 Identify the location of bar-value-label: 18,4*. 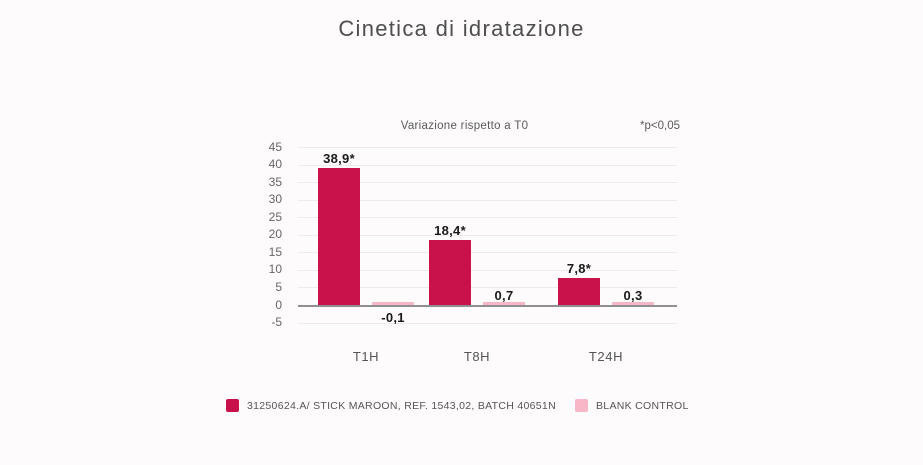
(450, 231).